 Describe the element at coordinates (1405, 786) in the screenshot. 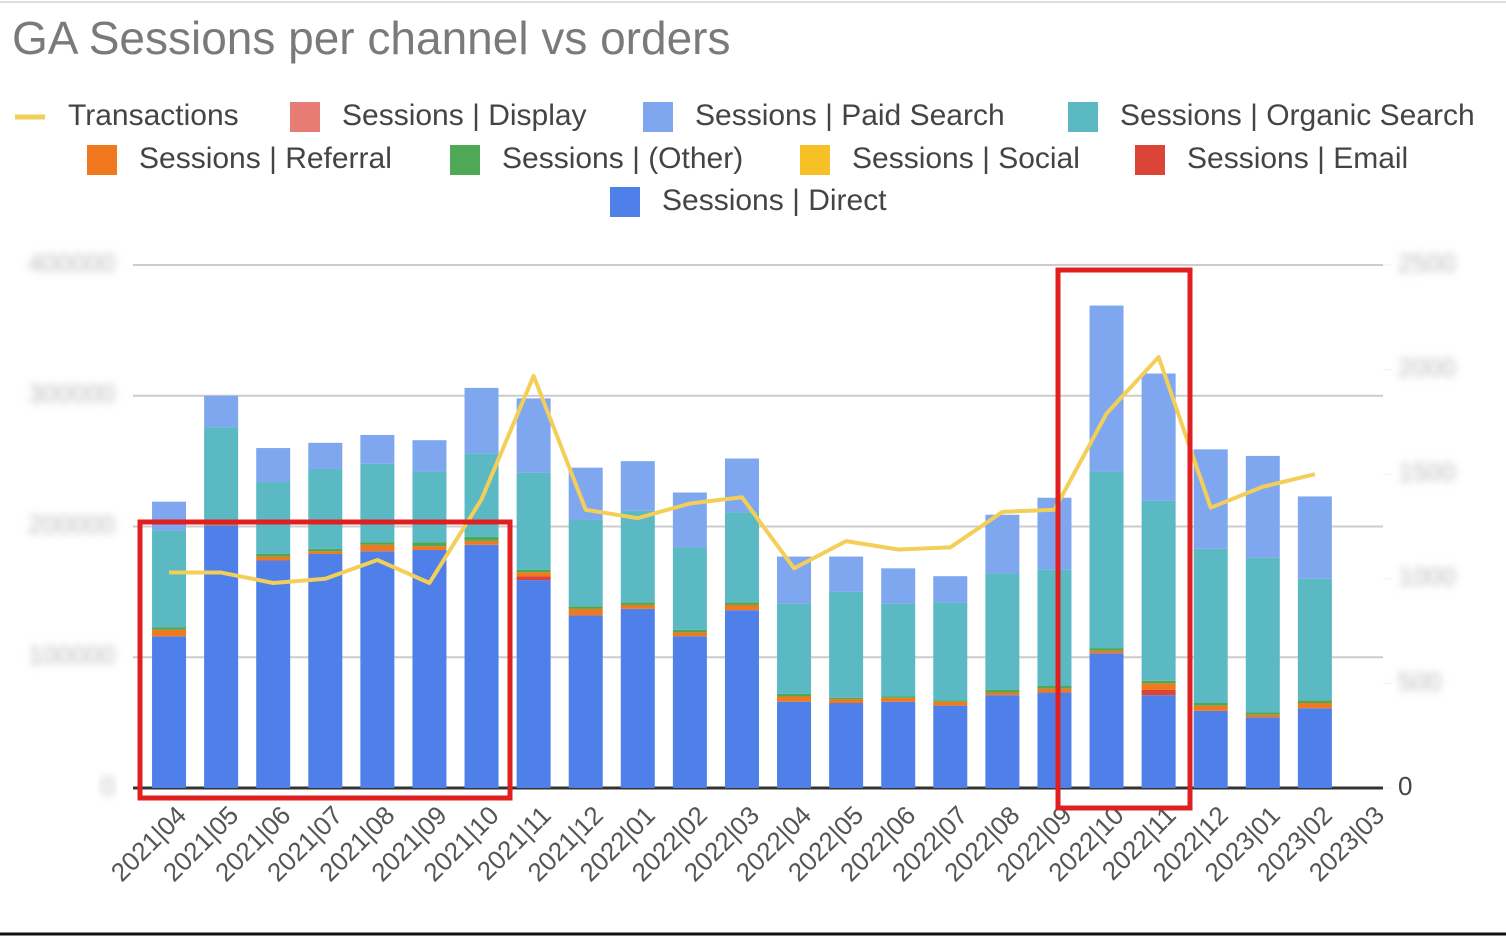

I see `y2-tick-label: 0` at that location.